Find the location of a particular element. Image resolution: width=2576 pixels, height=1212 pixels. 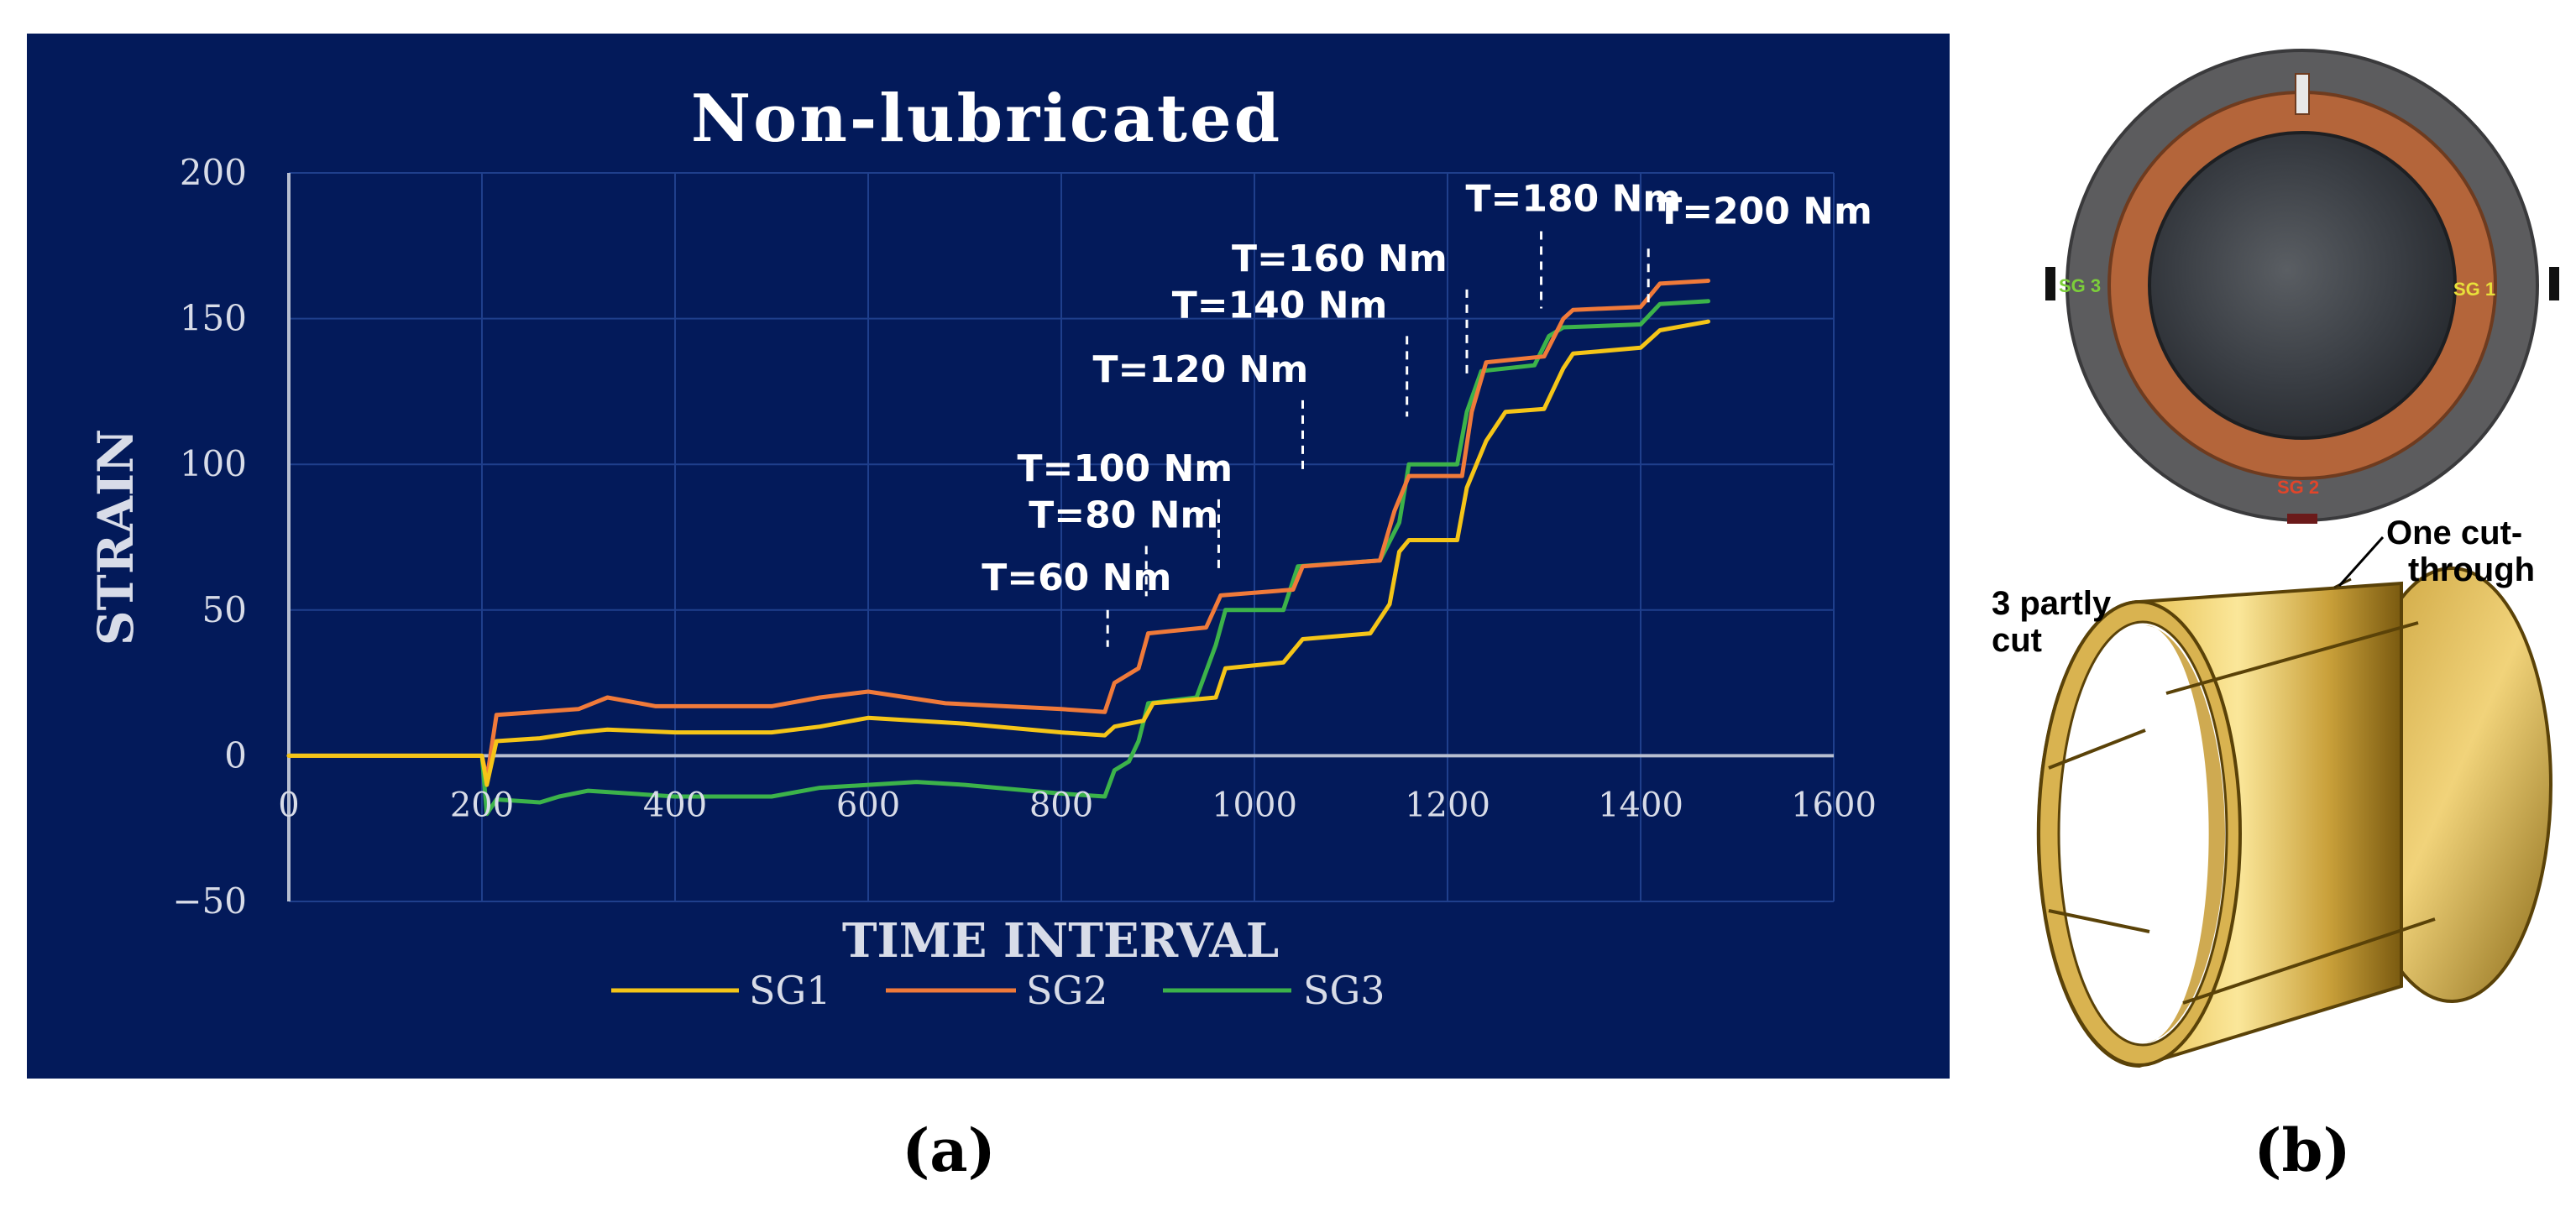

x-tick-label-200: 200 is located at coordinates (482, 805).